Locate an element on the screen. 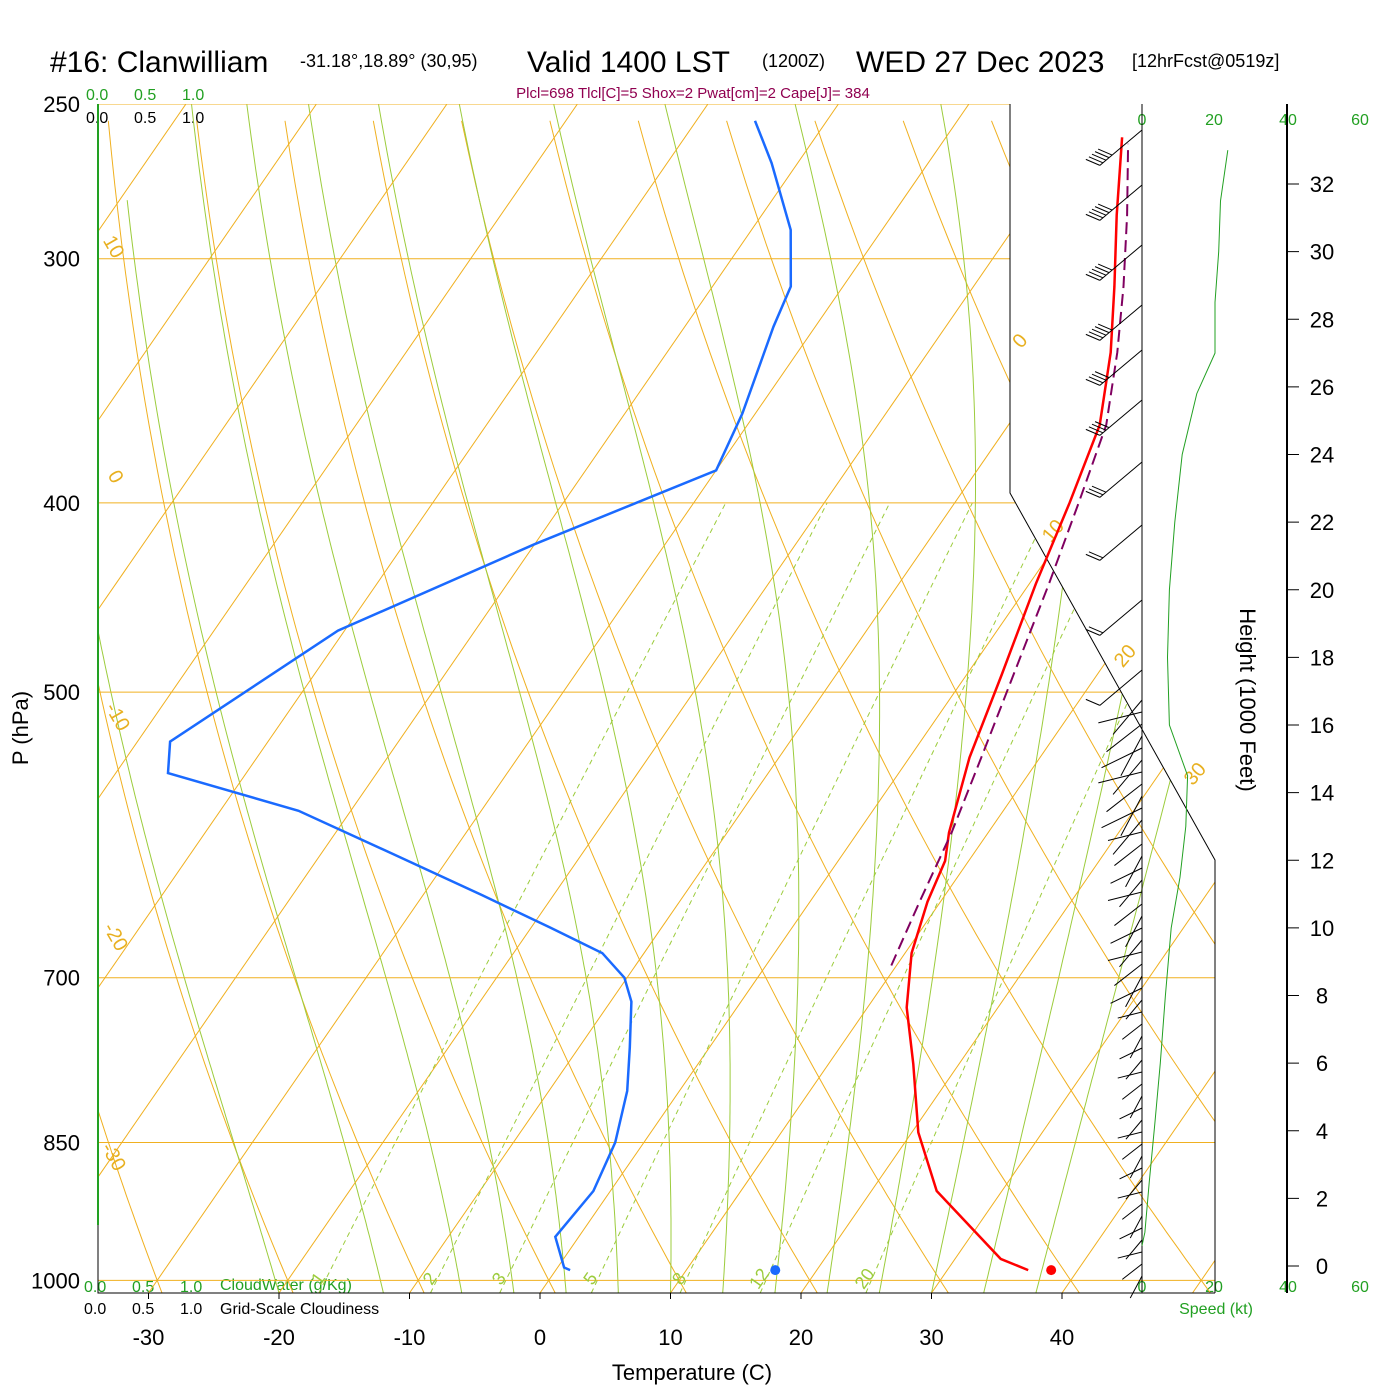 This screenshot has width=1400, height=1400. wind-barbs is located at coordinates (1114, 701).